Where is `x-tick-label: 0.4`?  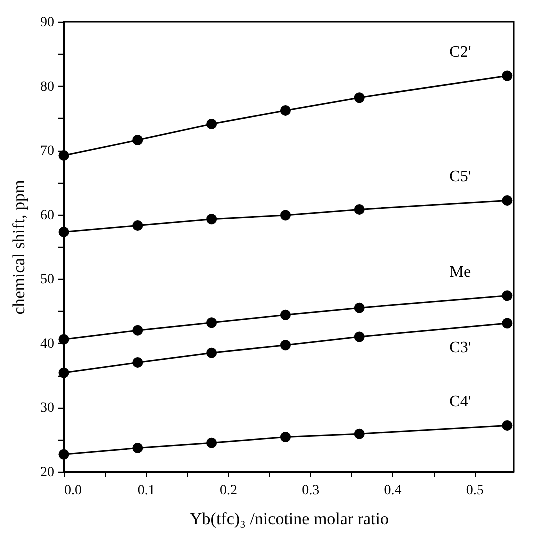
x-tick-label: 0.4 is located at coordinates (393, 491).